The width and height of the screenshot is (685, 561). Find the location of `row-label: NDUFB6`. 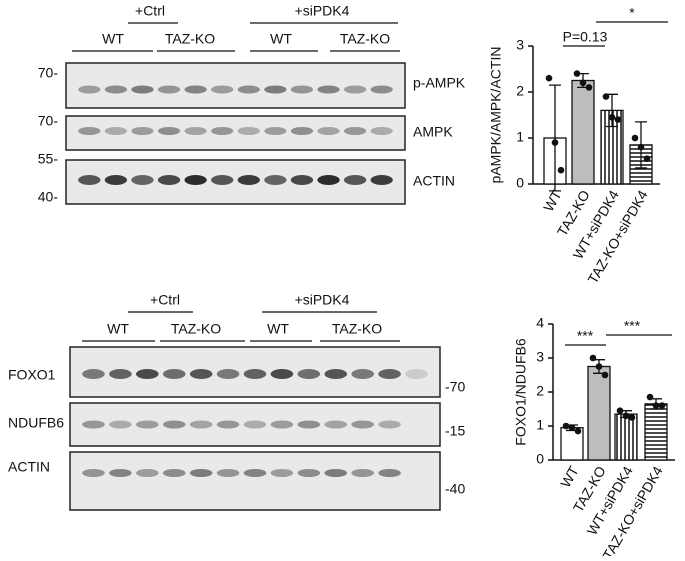

row-label: NDUFB6 is located at coordinates (36, 423).